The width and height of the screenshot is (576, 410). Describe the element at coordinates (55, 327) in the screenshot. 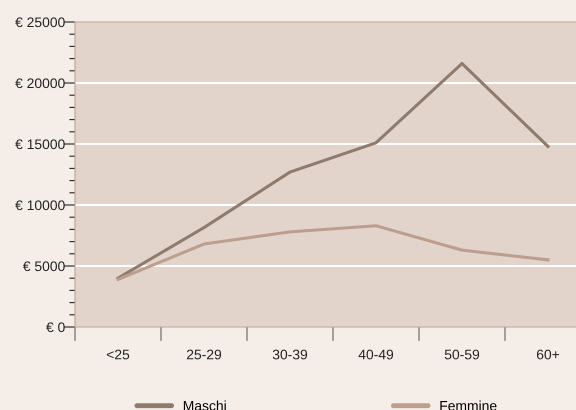

I see `y-tick-label: € 0` at that location.